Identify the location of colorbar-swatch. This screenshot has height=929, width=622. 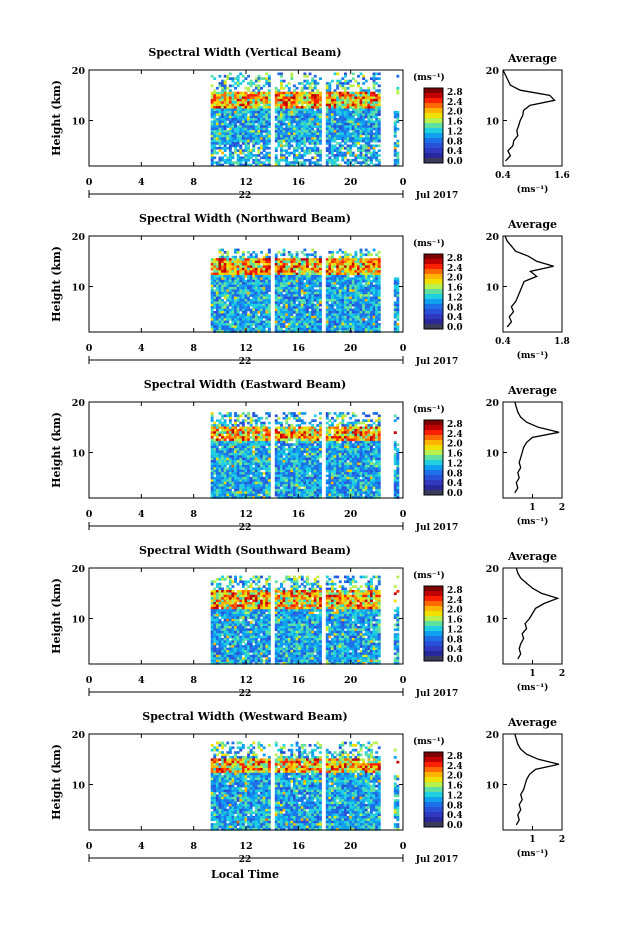
(433, 297).